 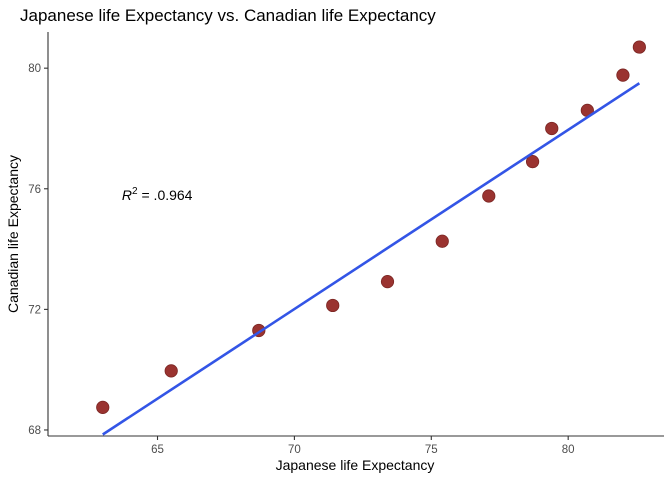 I want to click on r-squared-annotation: R2 = .0.964, so click(x=157, y=194).